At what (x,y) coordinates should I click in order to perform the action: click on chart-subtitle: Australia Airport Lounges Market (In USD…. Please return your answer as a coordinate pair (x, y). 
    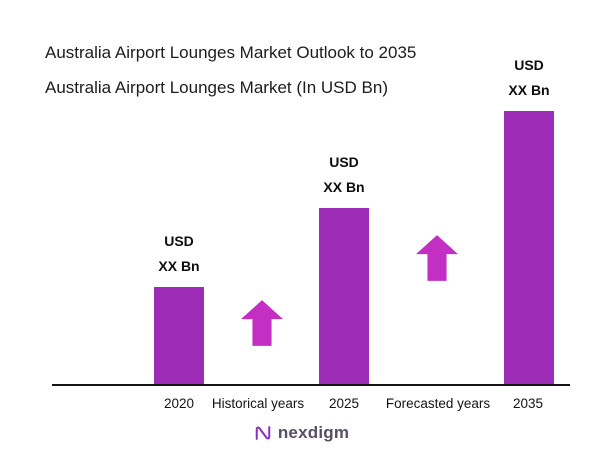
    Looking at the image, I should click on (216, 87).